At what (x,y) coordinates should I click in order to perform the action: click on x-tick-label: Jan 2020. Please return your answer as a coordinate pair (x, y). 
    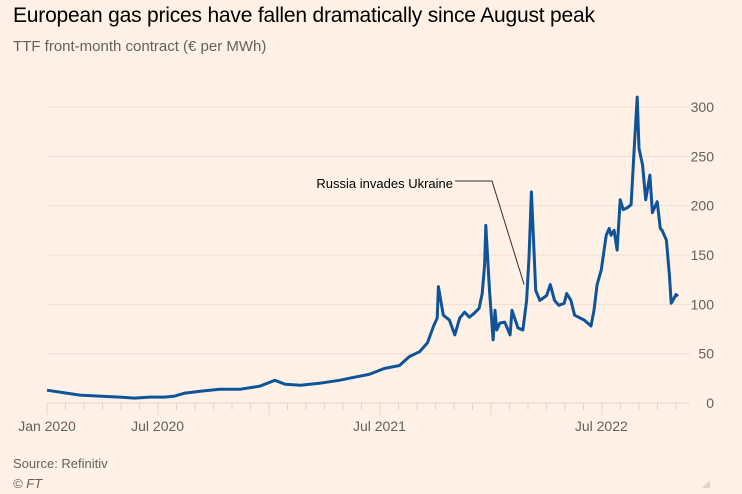
    Looking at the image, I should click on (47, 426).